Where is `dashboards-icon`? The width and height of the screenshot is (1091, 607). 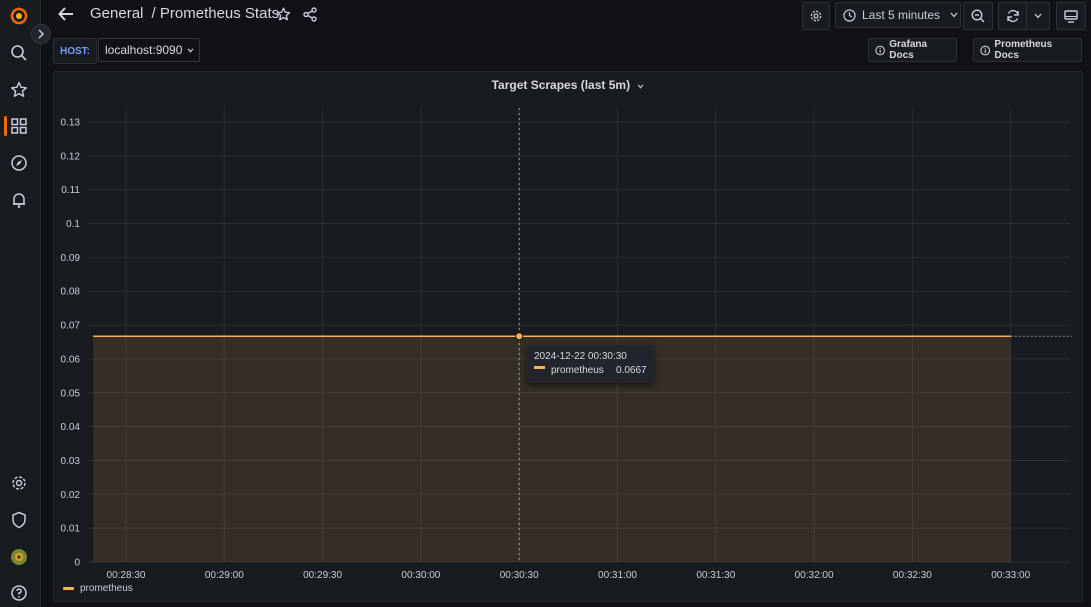 dashboards-icon is located at coordinates (19, 126).